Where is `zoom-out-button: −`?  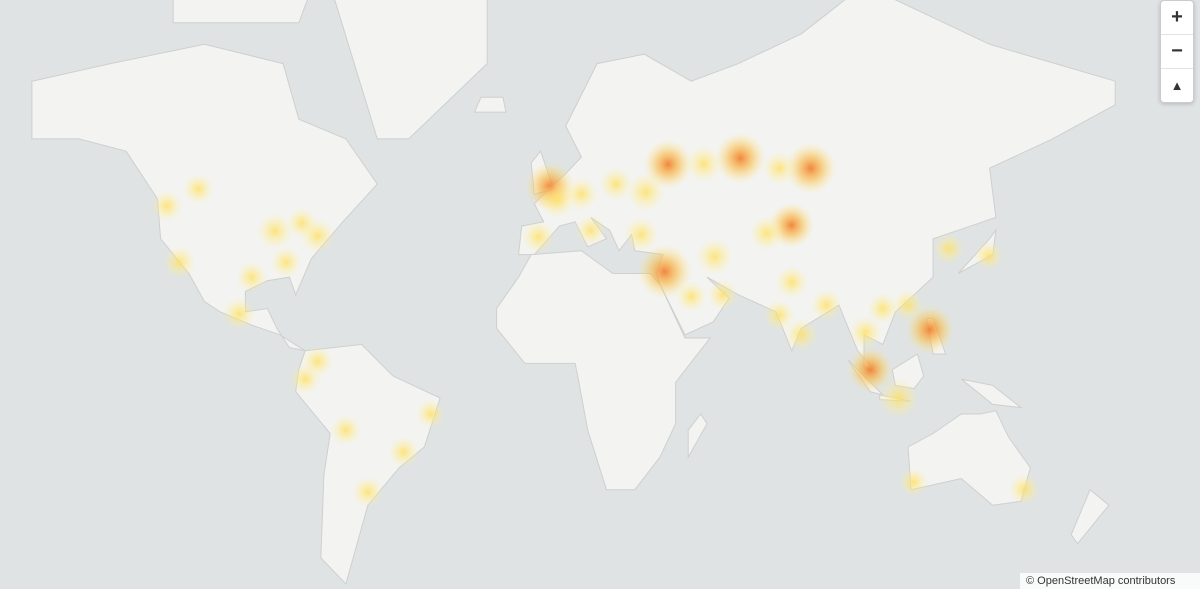
zoom-out-button: − is located at coordinates (1177, 52).